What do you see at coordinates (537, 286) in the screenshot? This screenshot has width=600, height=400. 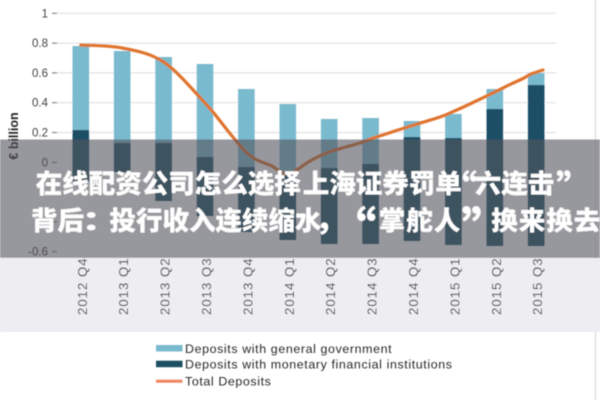 I see `svg-text: 2015 Q3` at bounding box center [537, 286].